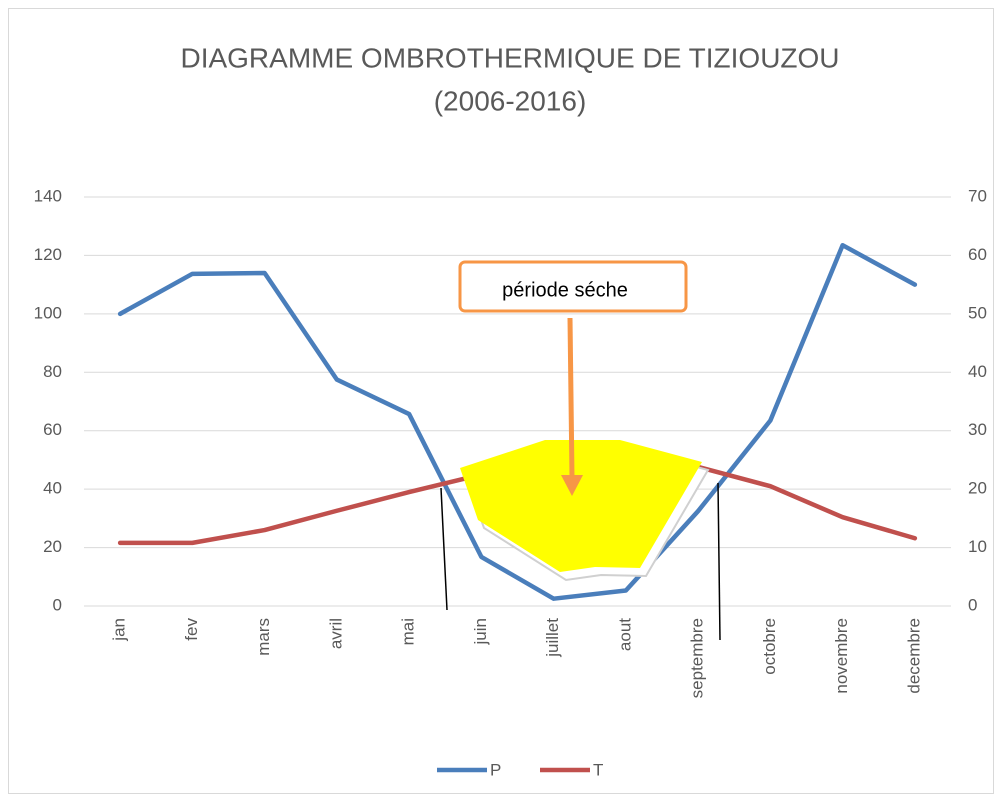 The width and height of the screenshot is (1003, 808). Describe the element at coordinates (977, 429) in the screenshot. I see `y2-tick-label: 30` at that location.